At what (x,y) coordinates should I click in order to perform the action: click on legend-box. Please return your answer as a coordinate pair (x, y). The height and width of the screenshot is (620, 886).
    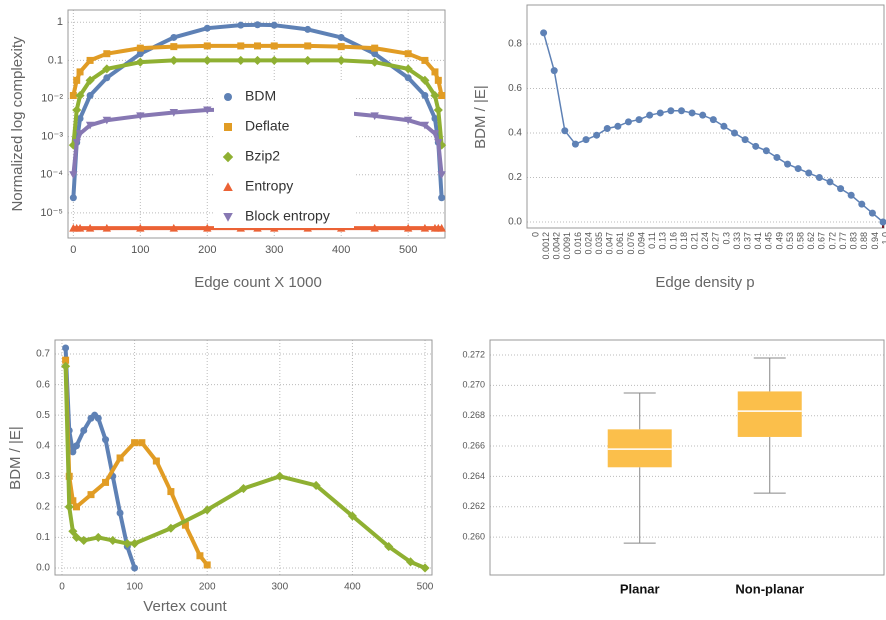
    Looking at the image, I should click on (284, 155).